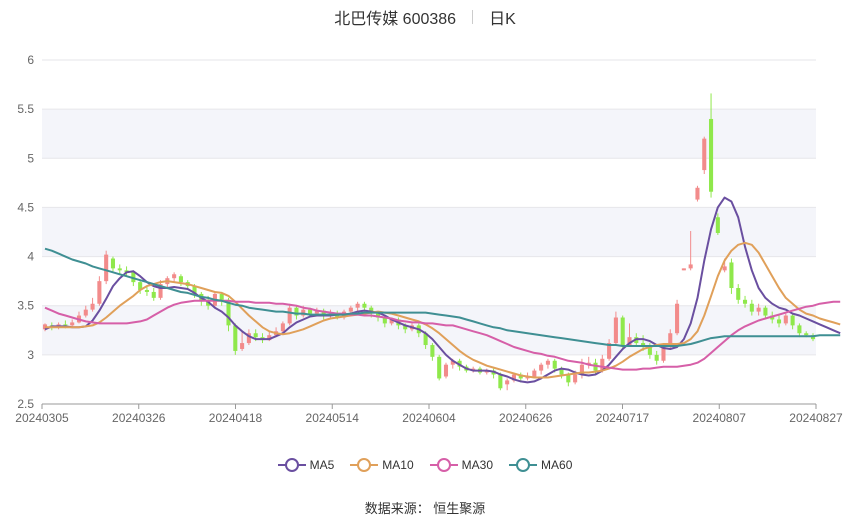 The height and width of the screenshot is (517, 850). I want to click on x-tick-label: 20240418, so click(236, 418).